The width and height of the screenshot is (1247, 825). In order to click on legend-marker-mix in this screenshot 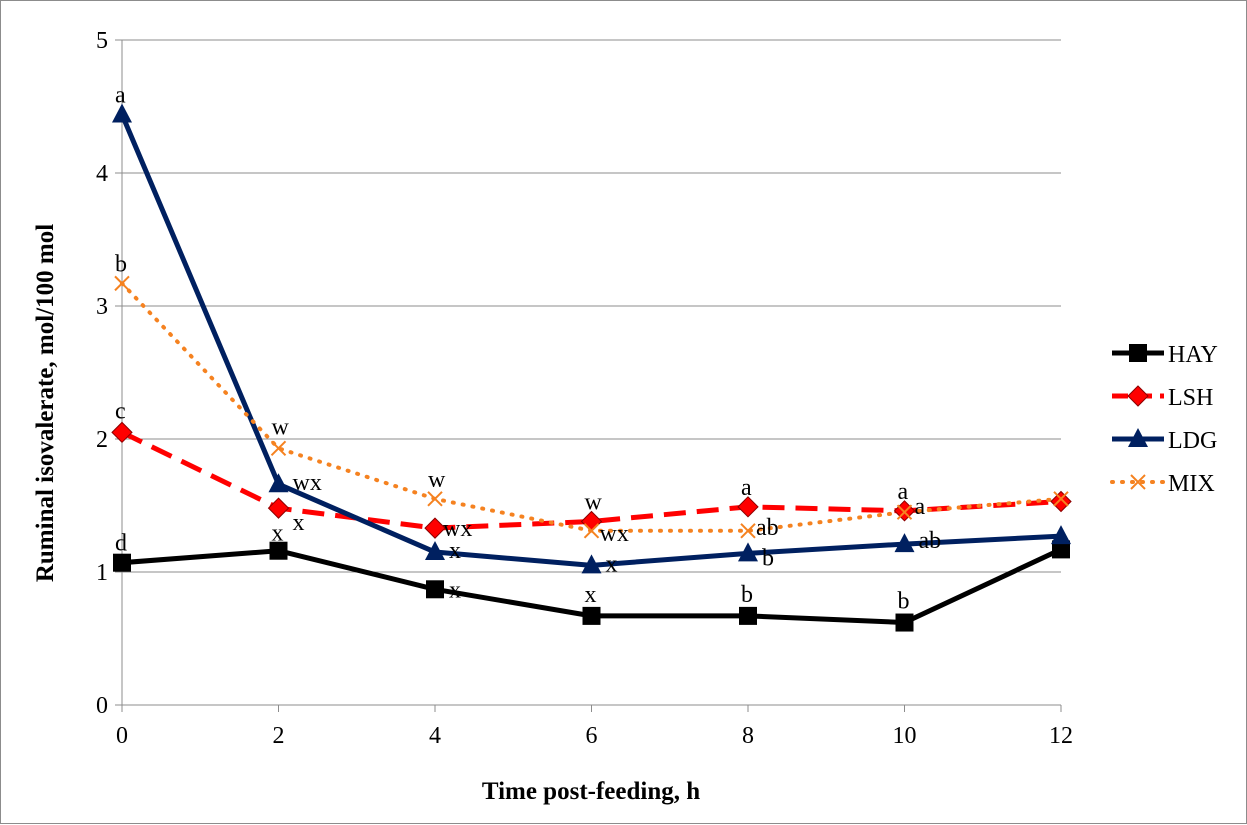, I will do `click(1138, 482)`.